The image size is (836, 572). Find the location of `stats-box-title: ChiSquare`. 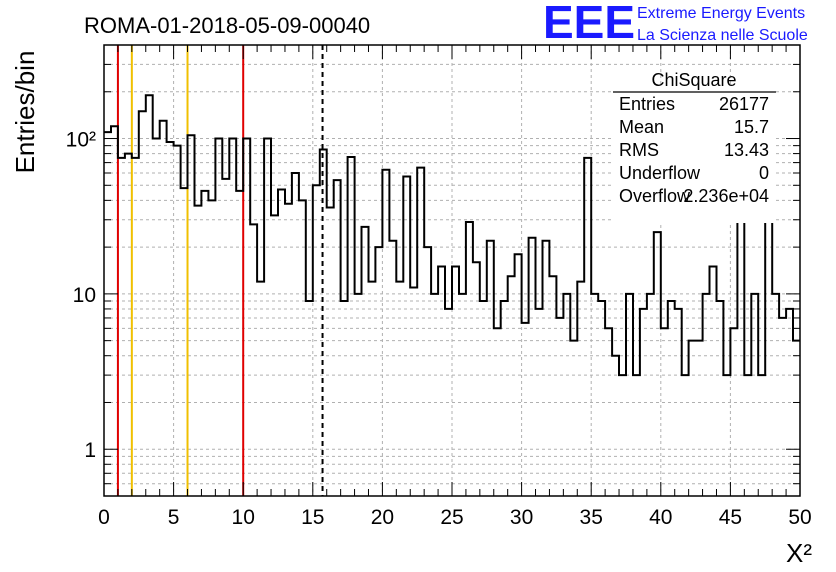

stats-box-title: ChiSquare is located at coordinates (693, 80).